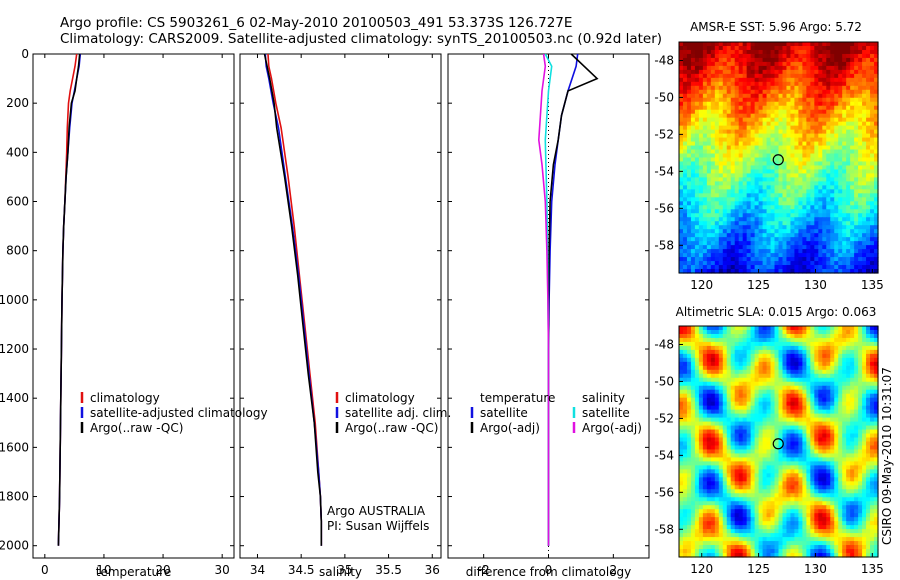 The height and width of the screenshot is (580, 900). I want to click on argo-position-marker, so click(778, 160).